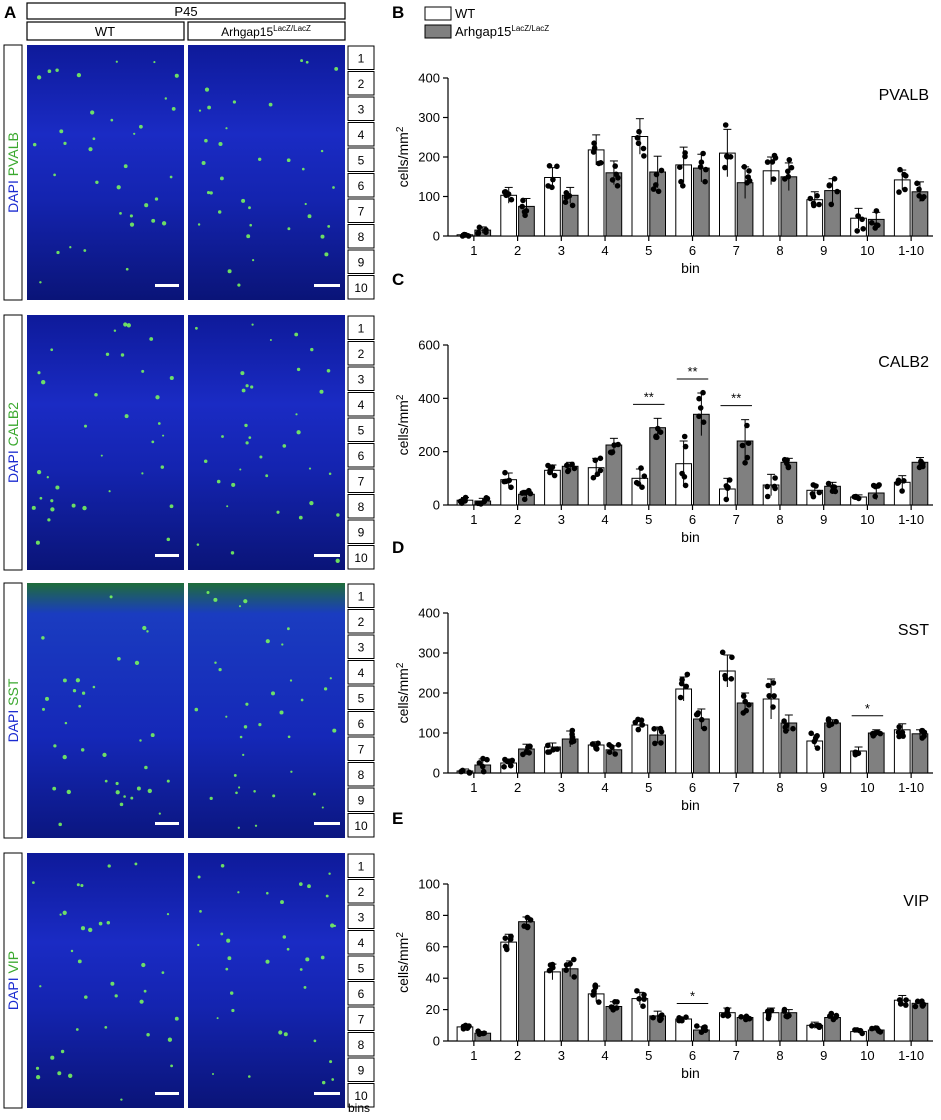  Describe the element at coordinates (904, 95) in the screenshot. I see `chart-title: PVALB` at that location.